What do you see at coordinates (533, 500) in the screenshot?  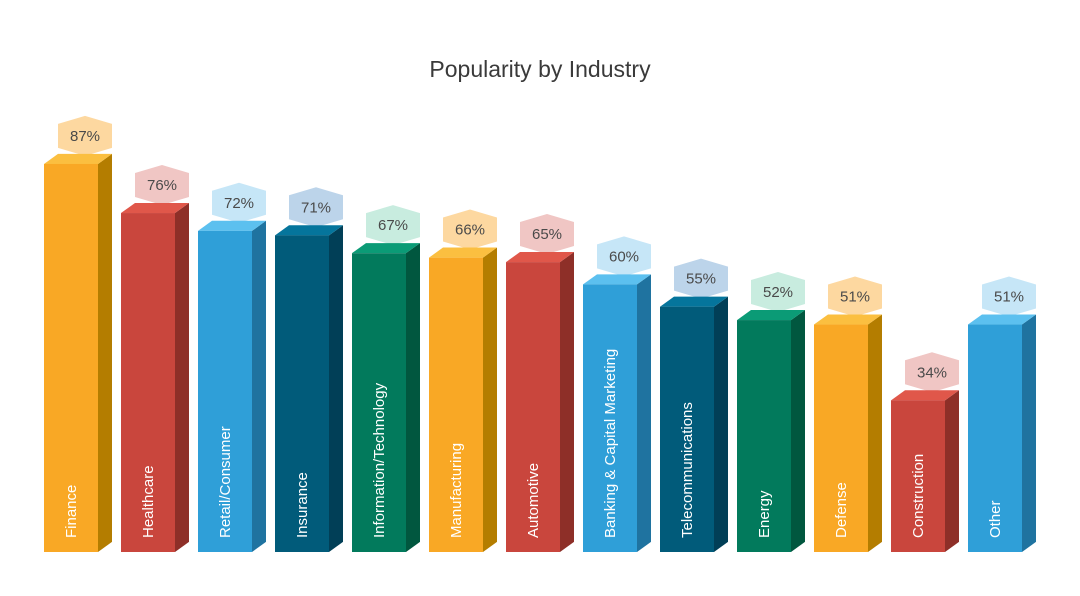 I see `category-label: Automotive` at bounding box center [533, 500].